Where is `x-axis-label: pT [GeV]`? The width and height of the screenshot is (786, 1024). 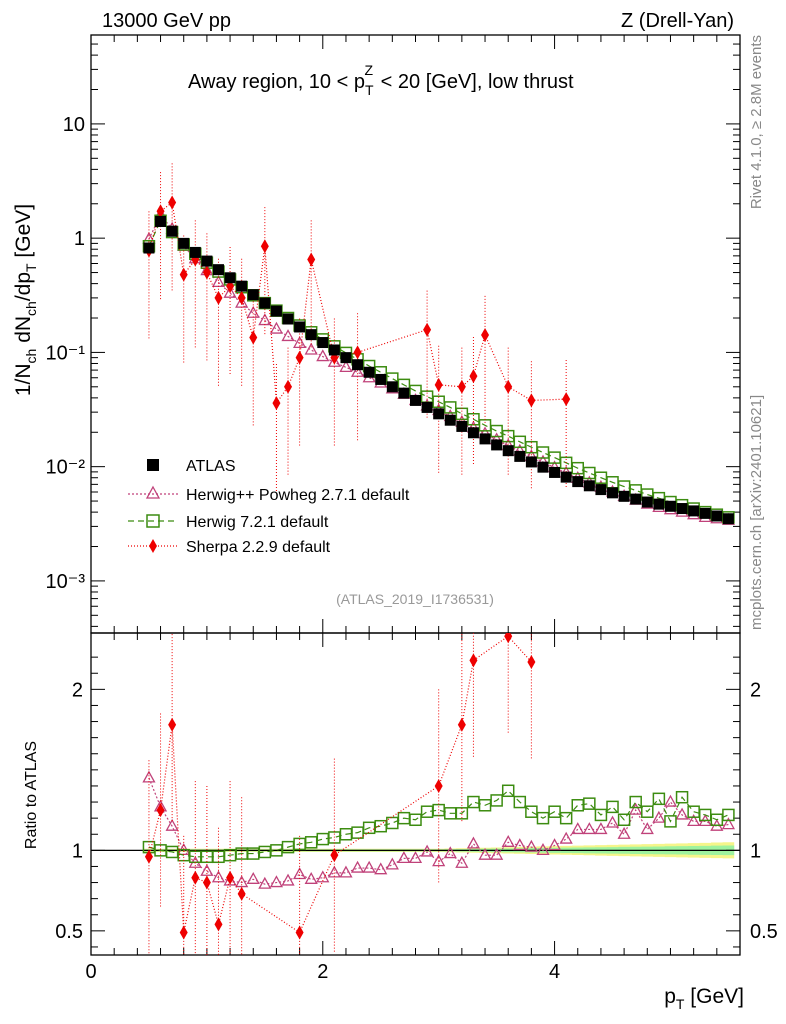
x-axis-label: pT [GeV] is located at coordinates (704, 998).